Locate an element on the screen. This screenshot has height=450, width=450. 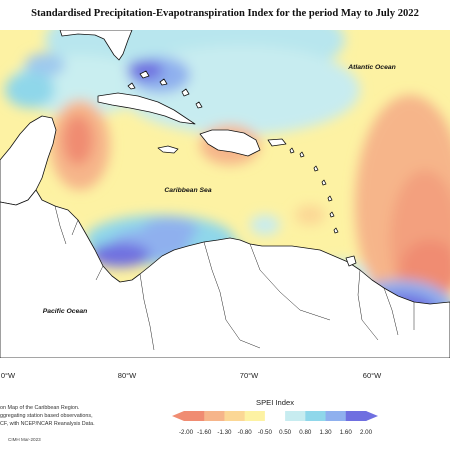
atlantic-ocean-label: Atlantic Ocean is located at coordinates (371, 67).